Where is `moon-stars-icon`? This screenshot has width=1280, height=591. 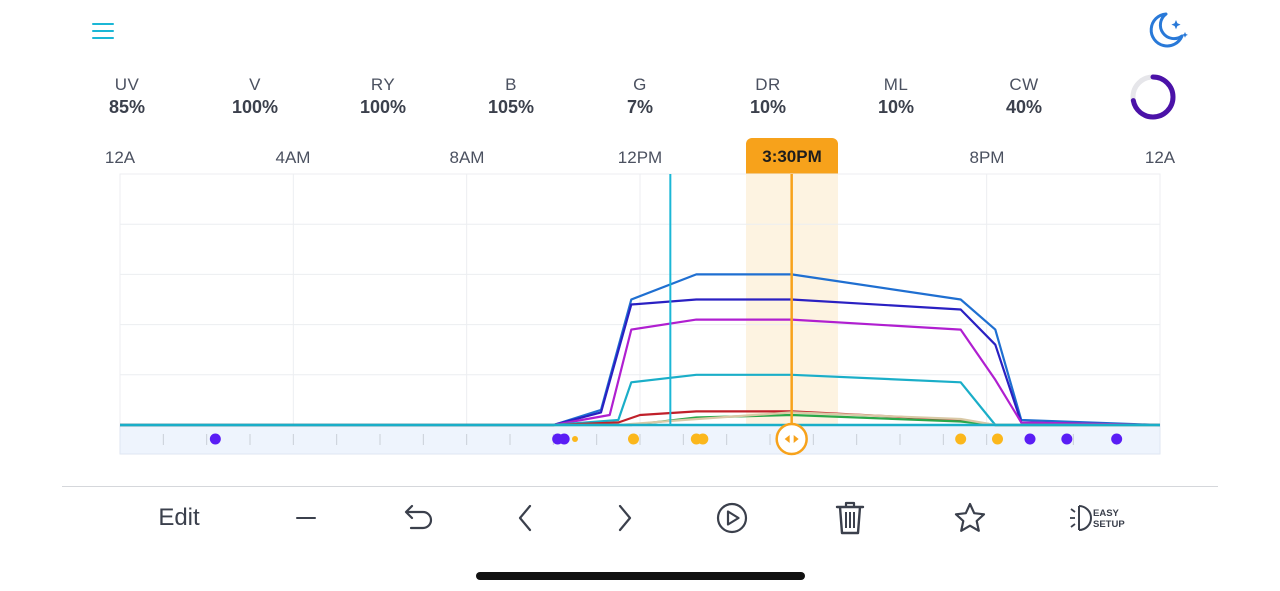
moon-stars-icon is located at coordinates (1168, 30).